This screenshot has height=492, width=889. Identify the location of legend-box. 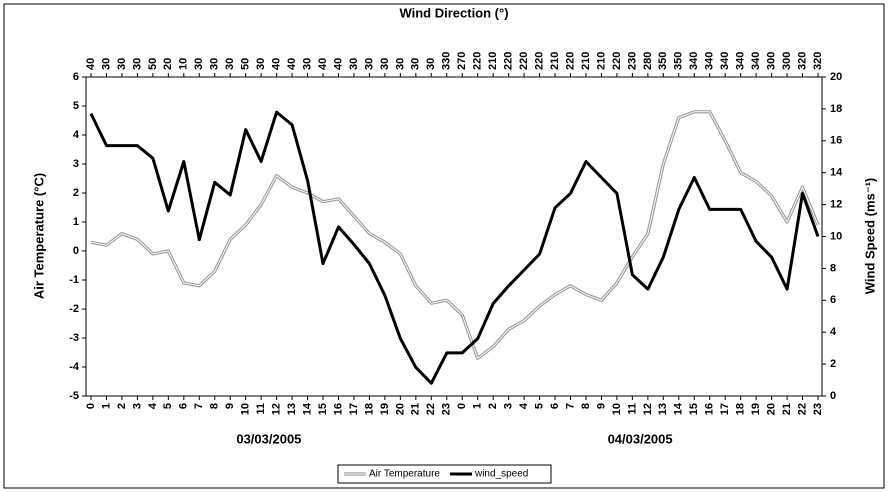
(444, 474).